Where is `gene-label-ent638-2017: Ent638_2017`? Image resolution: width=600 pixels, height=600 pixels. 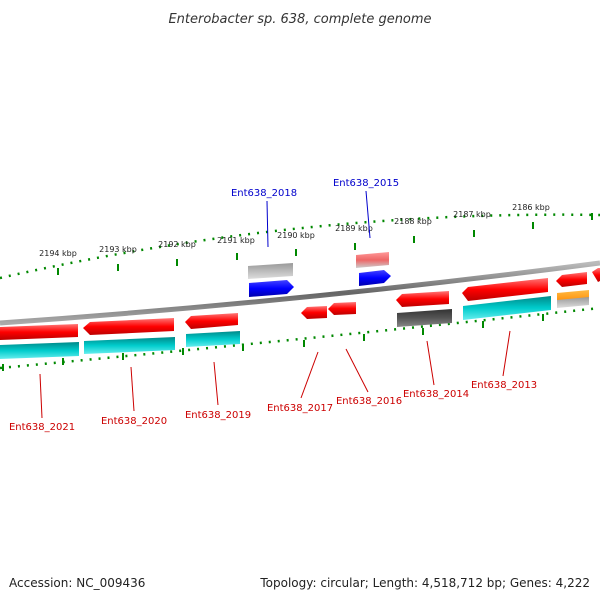 gene-label-ent638-2017: Ent638_2017 is located at coordinates (300, 408).